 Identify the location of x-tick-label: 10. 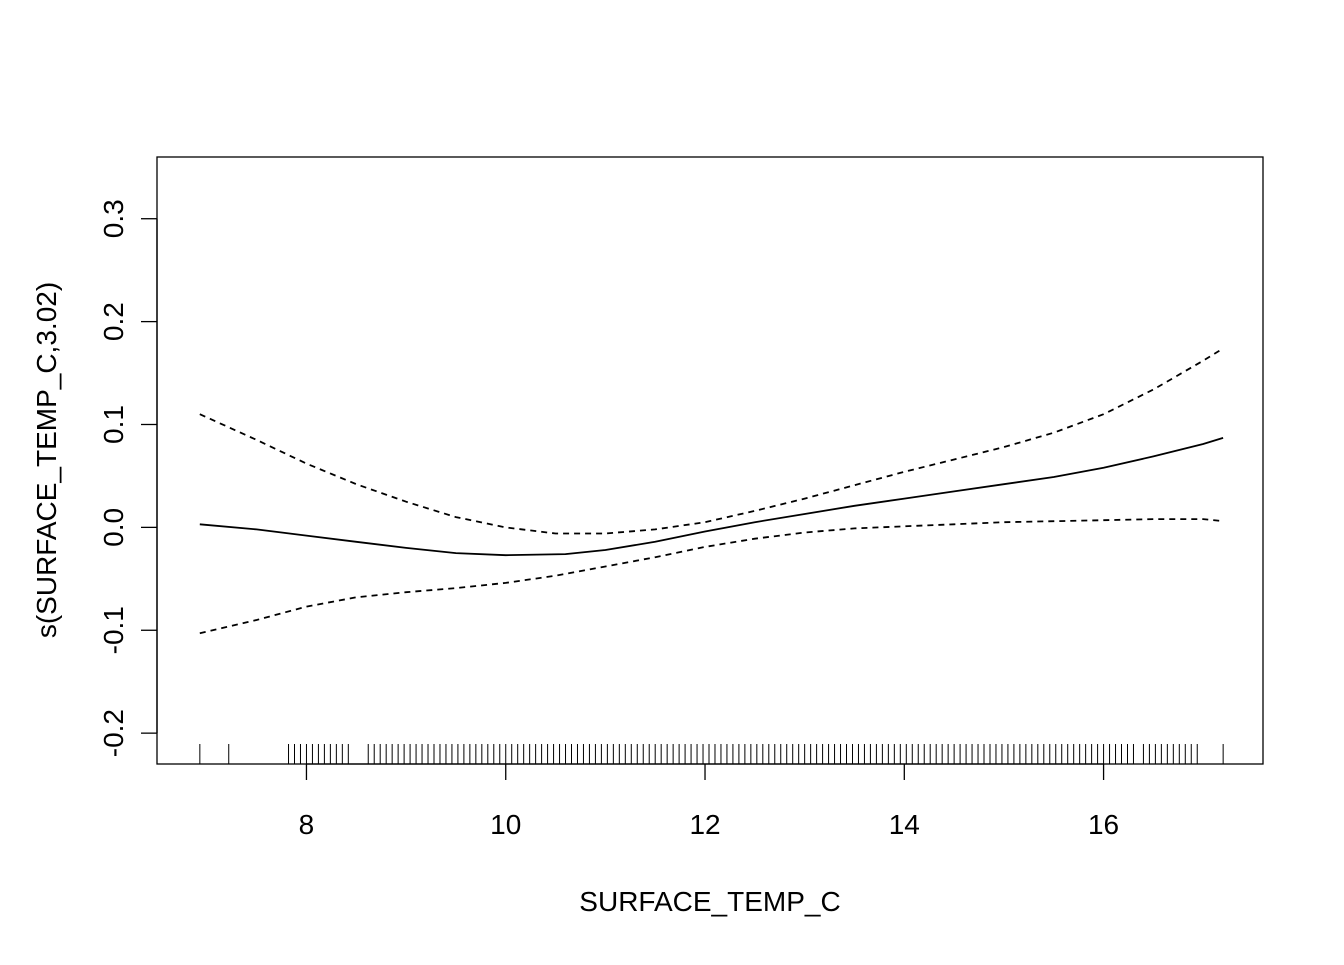
(505, 824).